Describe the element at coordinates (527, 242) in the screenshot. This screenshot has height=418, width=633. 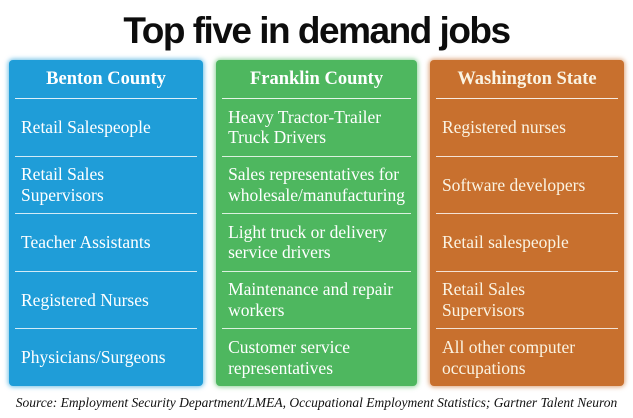
I see `cell-washington-rank3: Retail salespeople` at that location.